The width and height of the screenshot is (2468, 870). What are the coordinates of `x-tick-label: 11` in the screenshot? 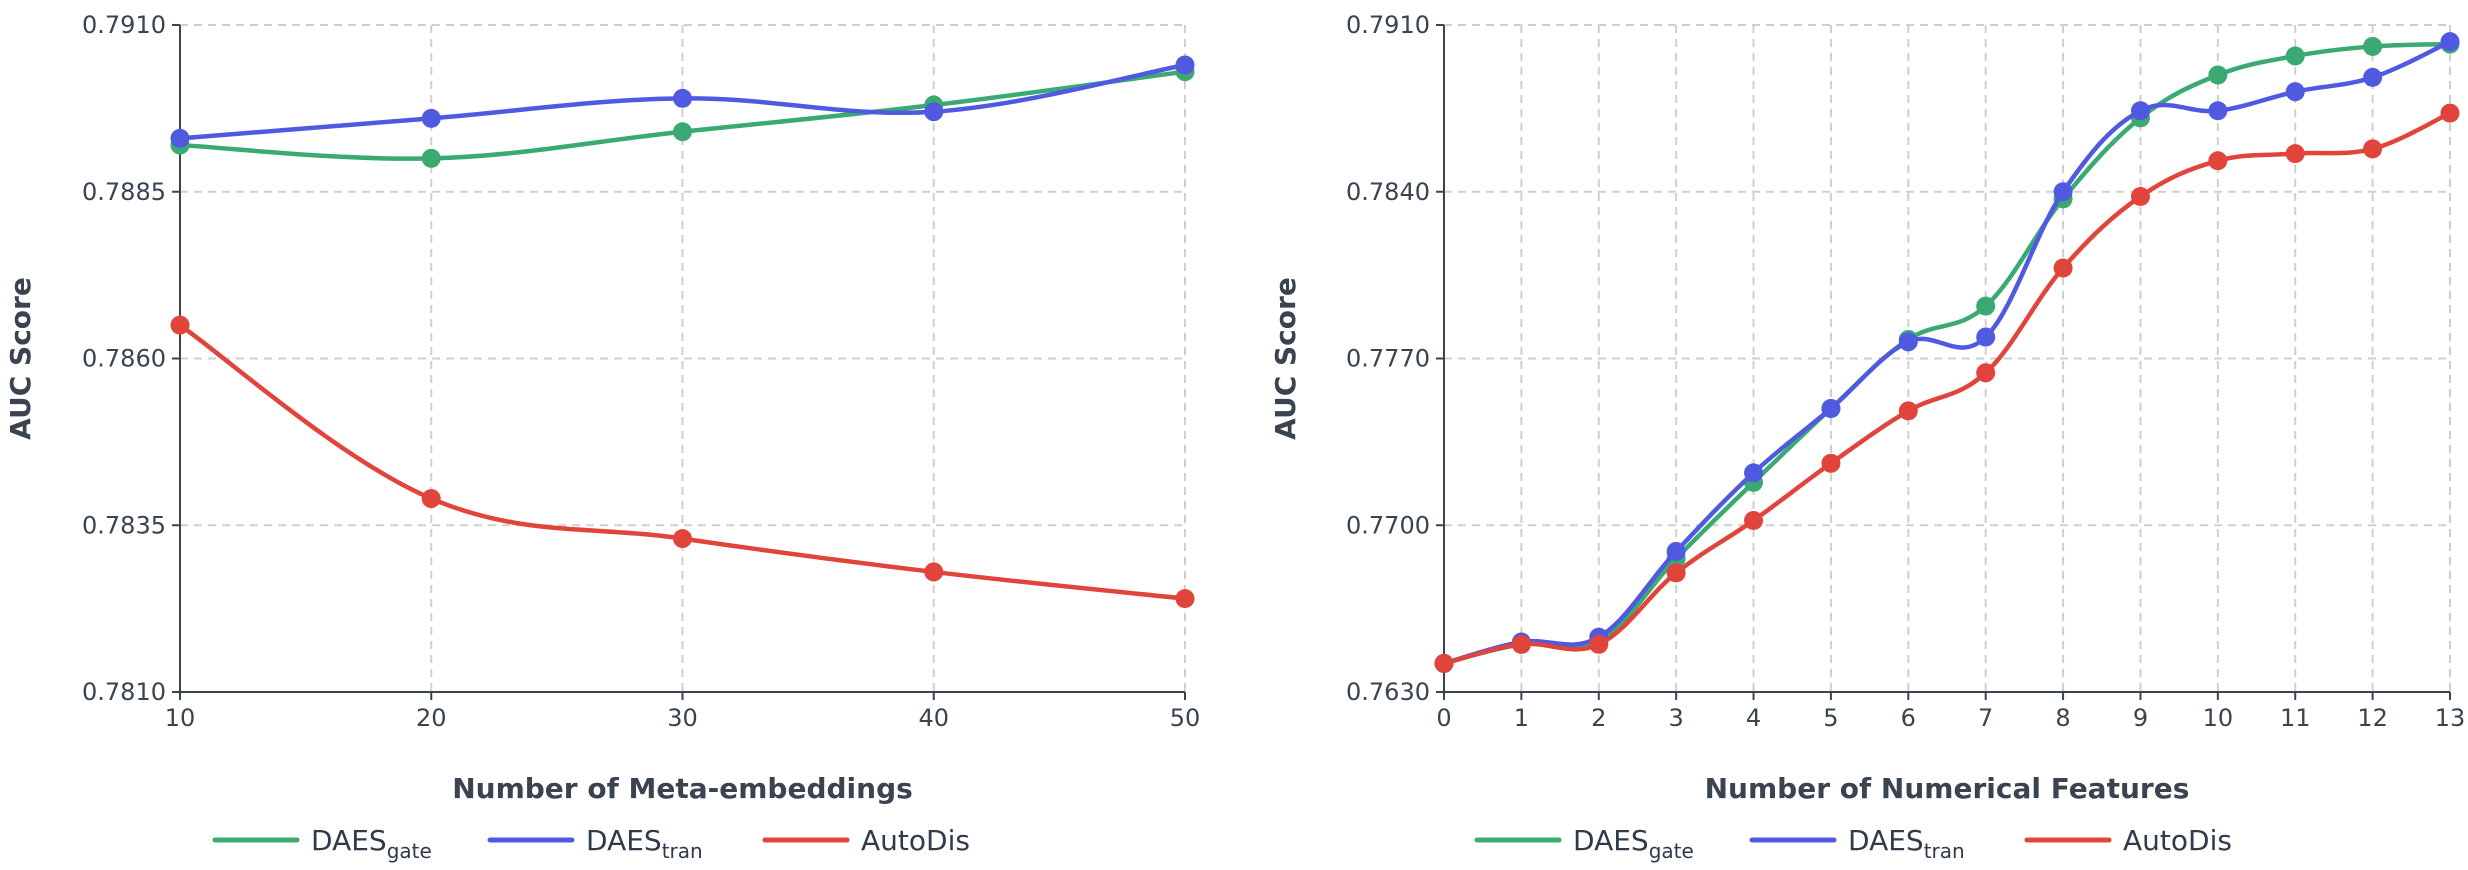 It's located at (2295, 718).